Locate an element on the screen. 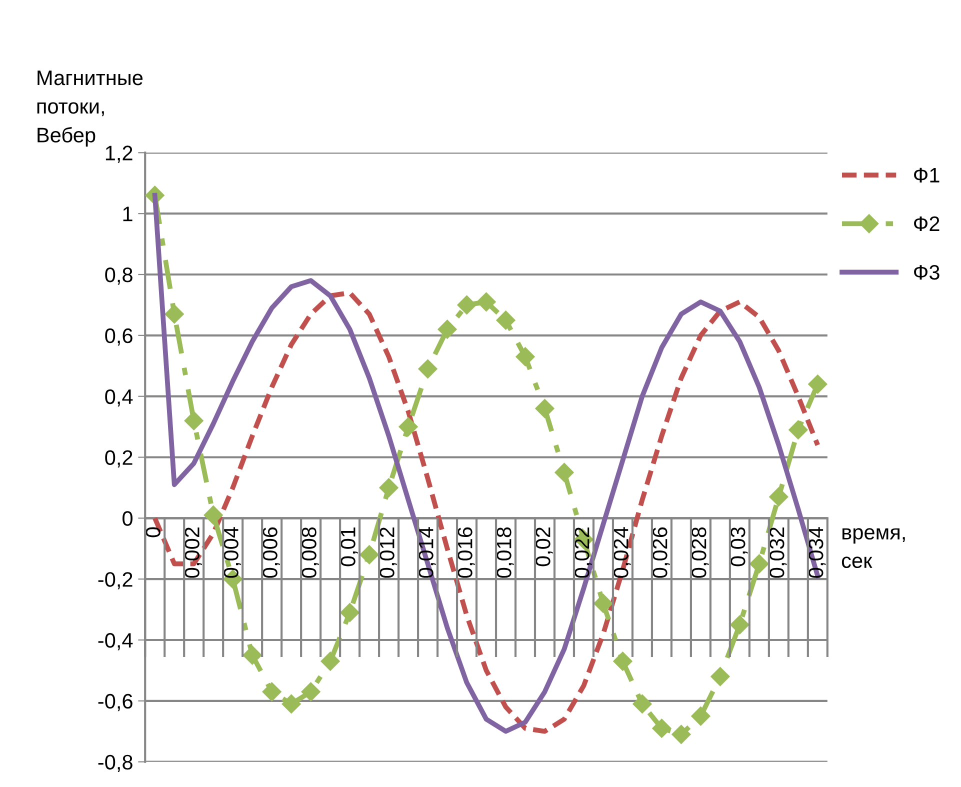 This screenshot has width=961, height=787. x-tick-label: 0 is located at coordinates (153, 532).